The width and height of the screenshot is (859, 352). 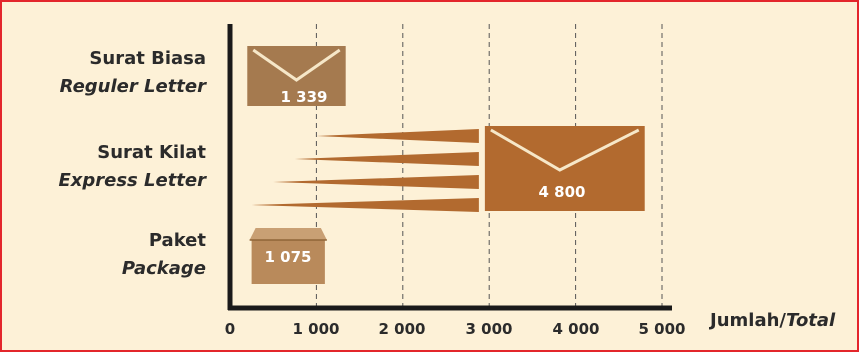 I want to click on x-tick-label-2000: 2 000, so click(x=402, y=329).